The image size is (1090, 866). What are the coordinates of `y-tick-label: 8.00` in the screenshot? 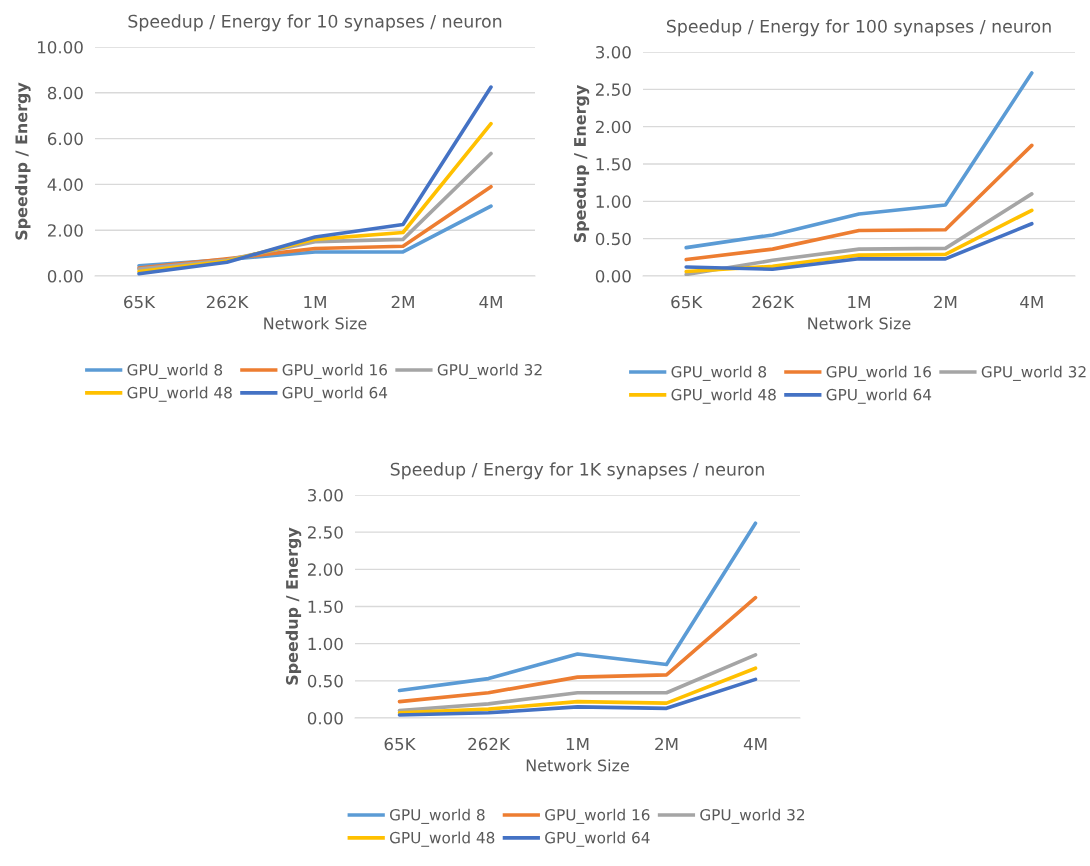 It's located at (65, 93).